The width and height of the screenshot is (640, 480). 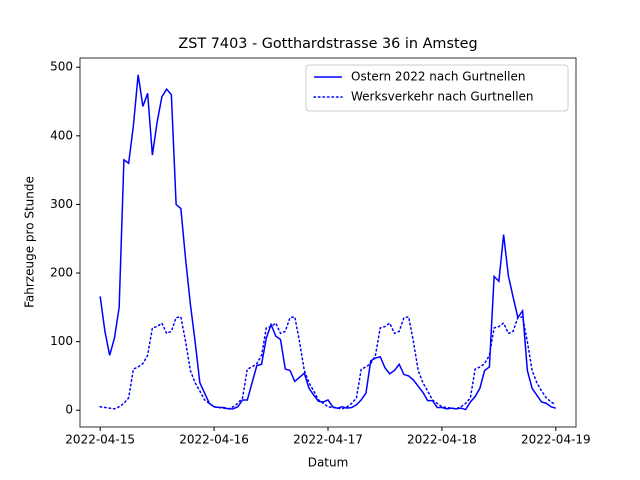 I want to click on y-tick-label: 200, so click(x=61, y=273).